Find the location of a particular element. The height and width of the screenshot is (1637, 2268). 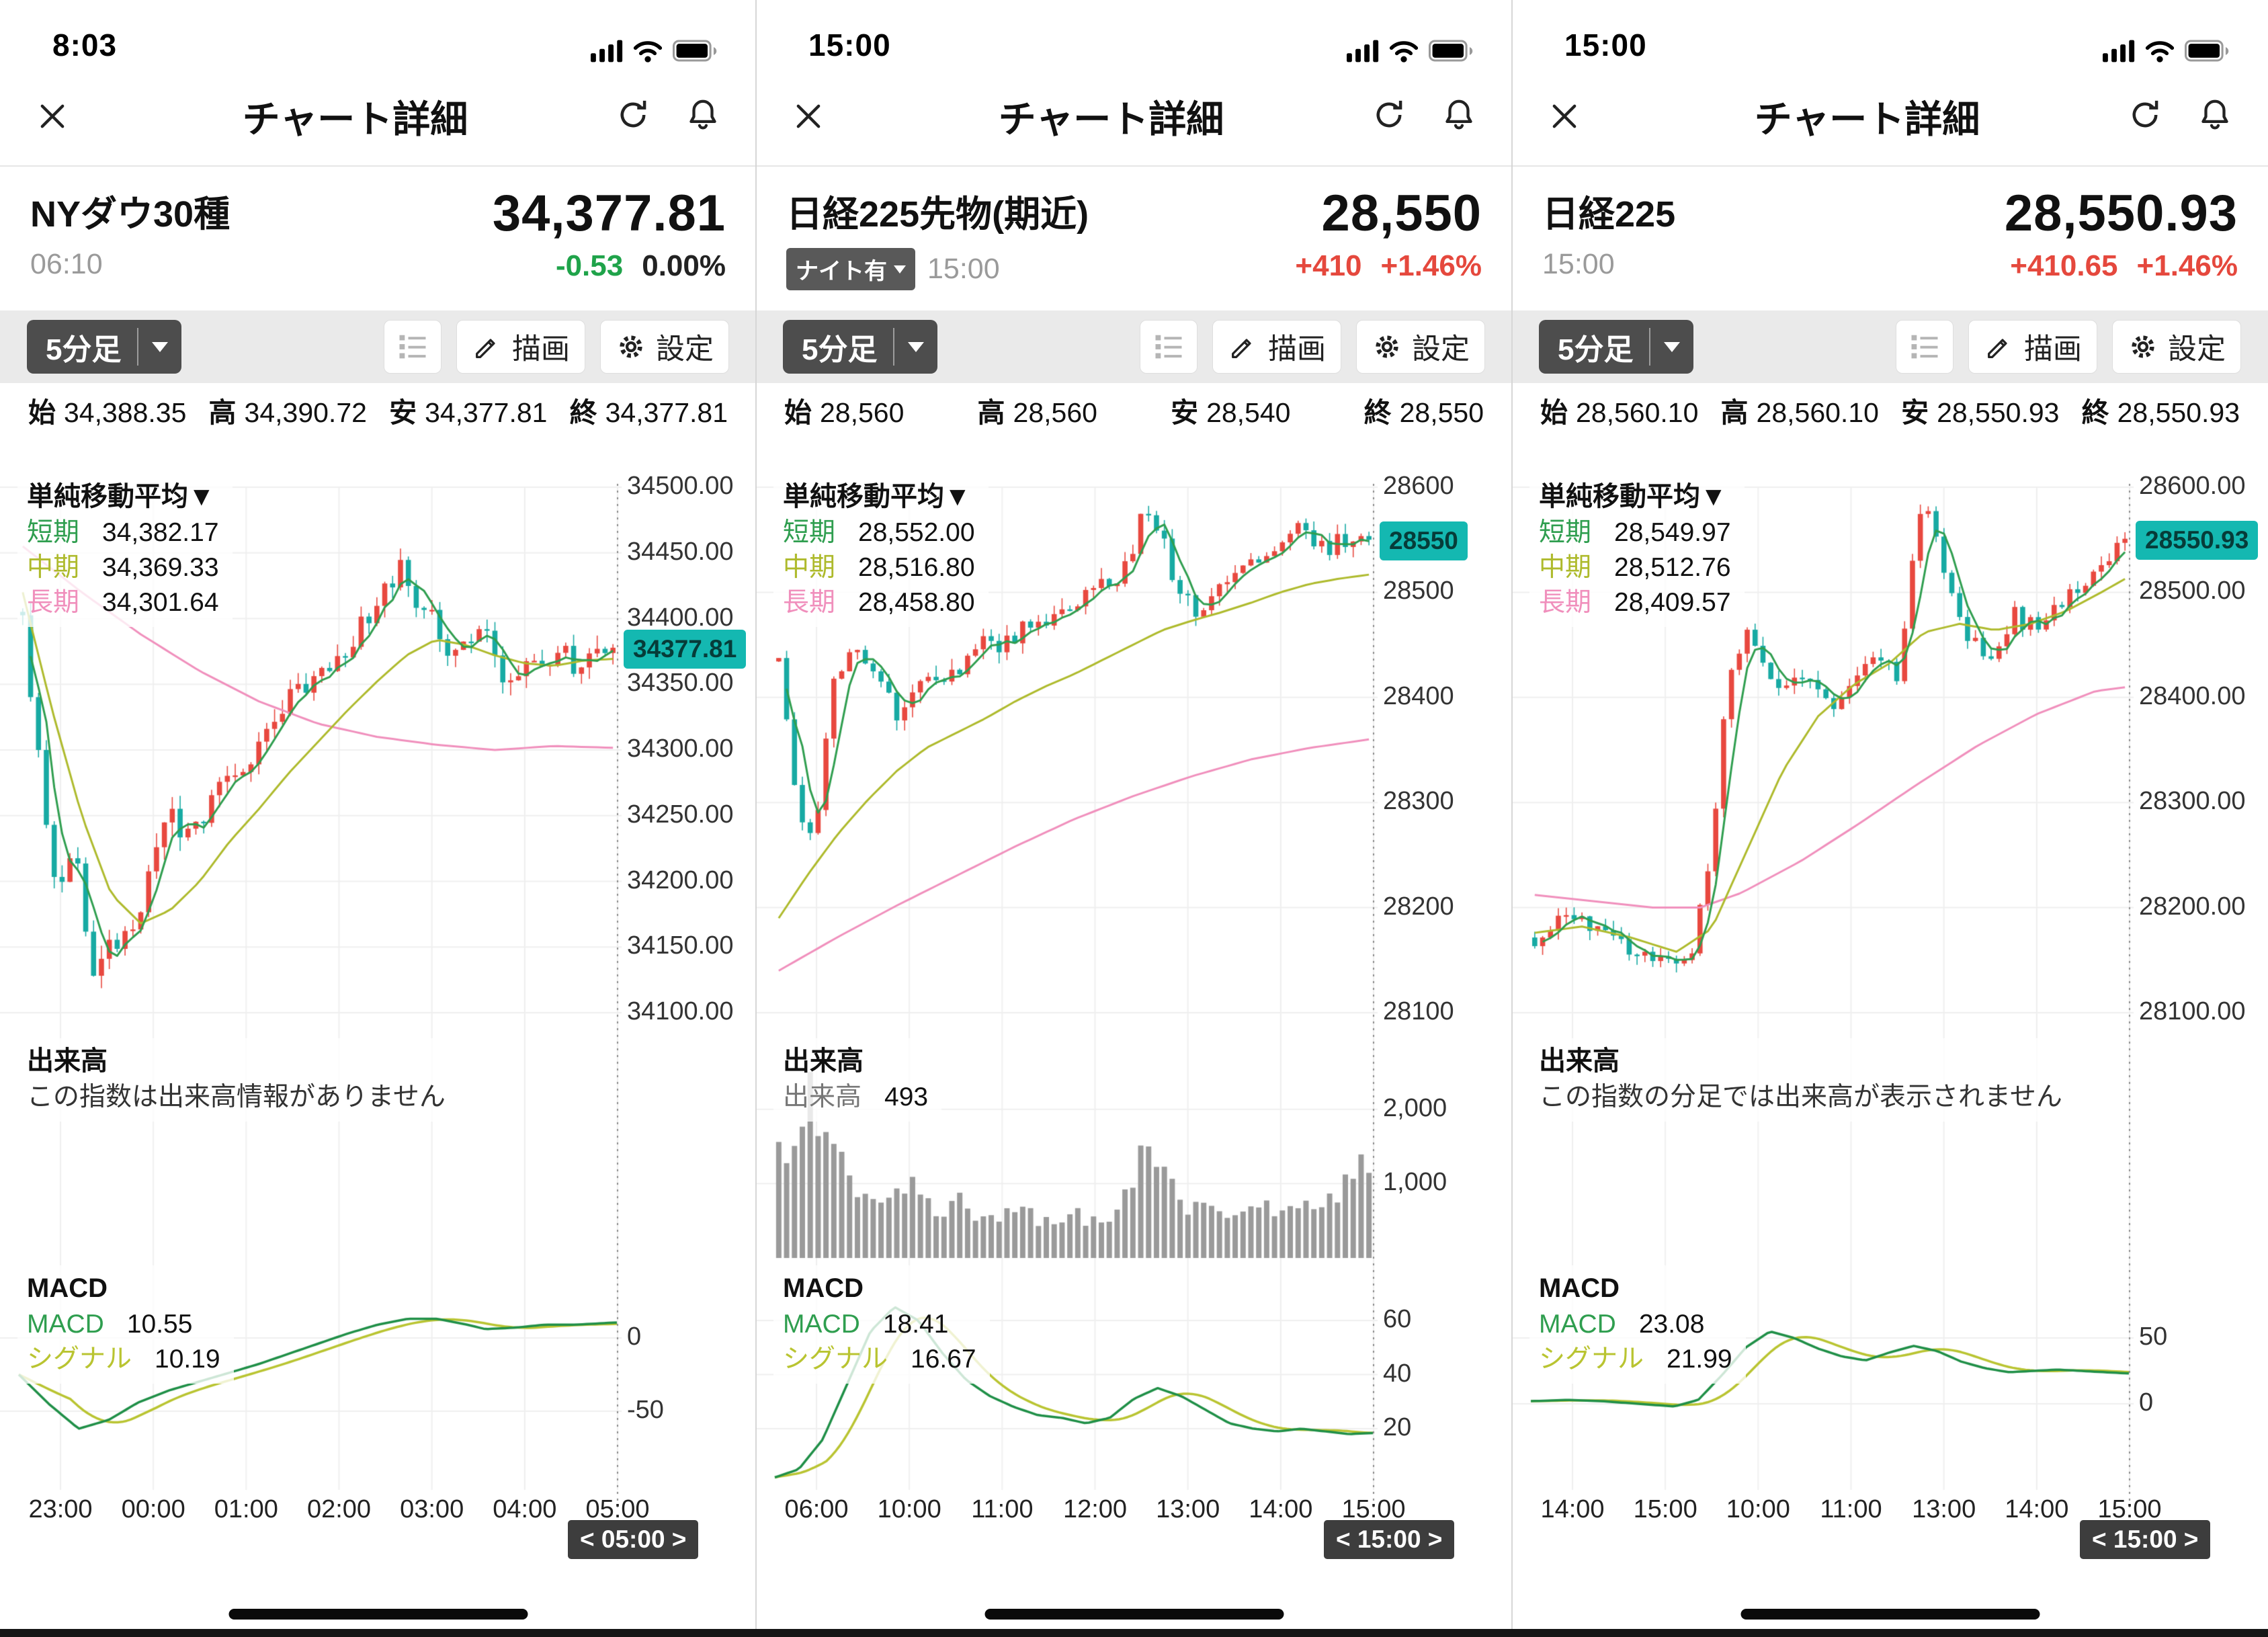

volume-legend-title: 出来高 is located at coordinates (67, 1061).